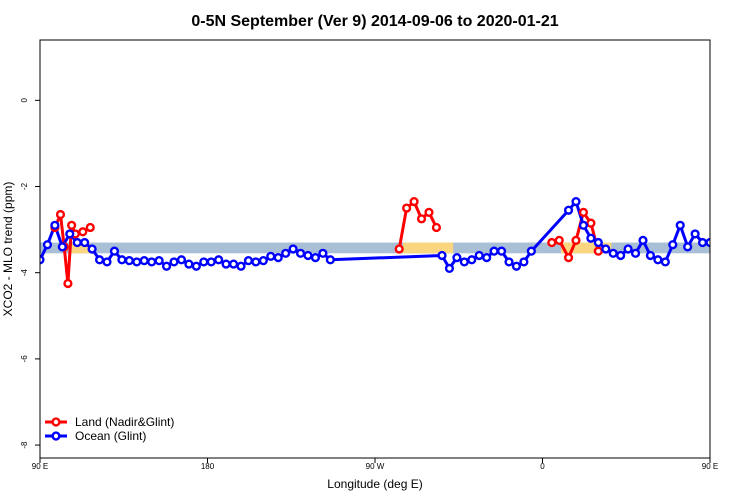 This screenshot has height=500, width=750. I want to click on x-axis-label: Longitude (deg E), so click(374, 484).